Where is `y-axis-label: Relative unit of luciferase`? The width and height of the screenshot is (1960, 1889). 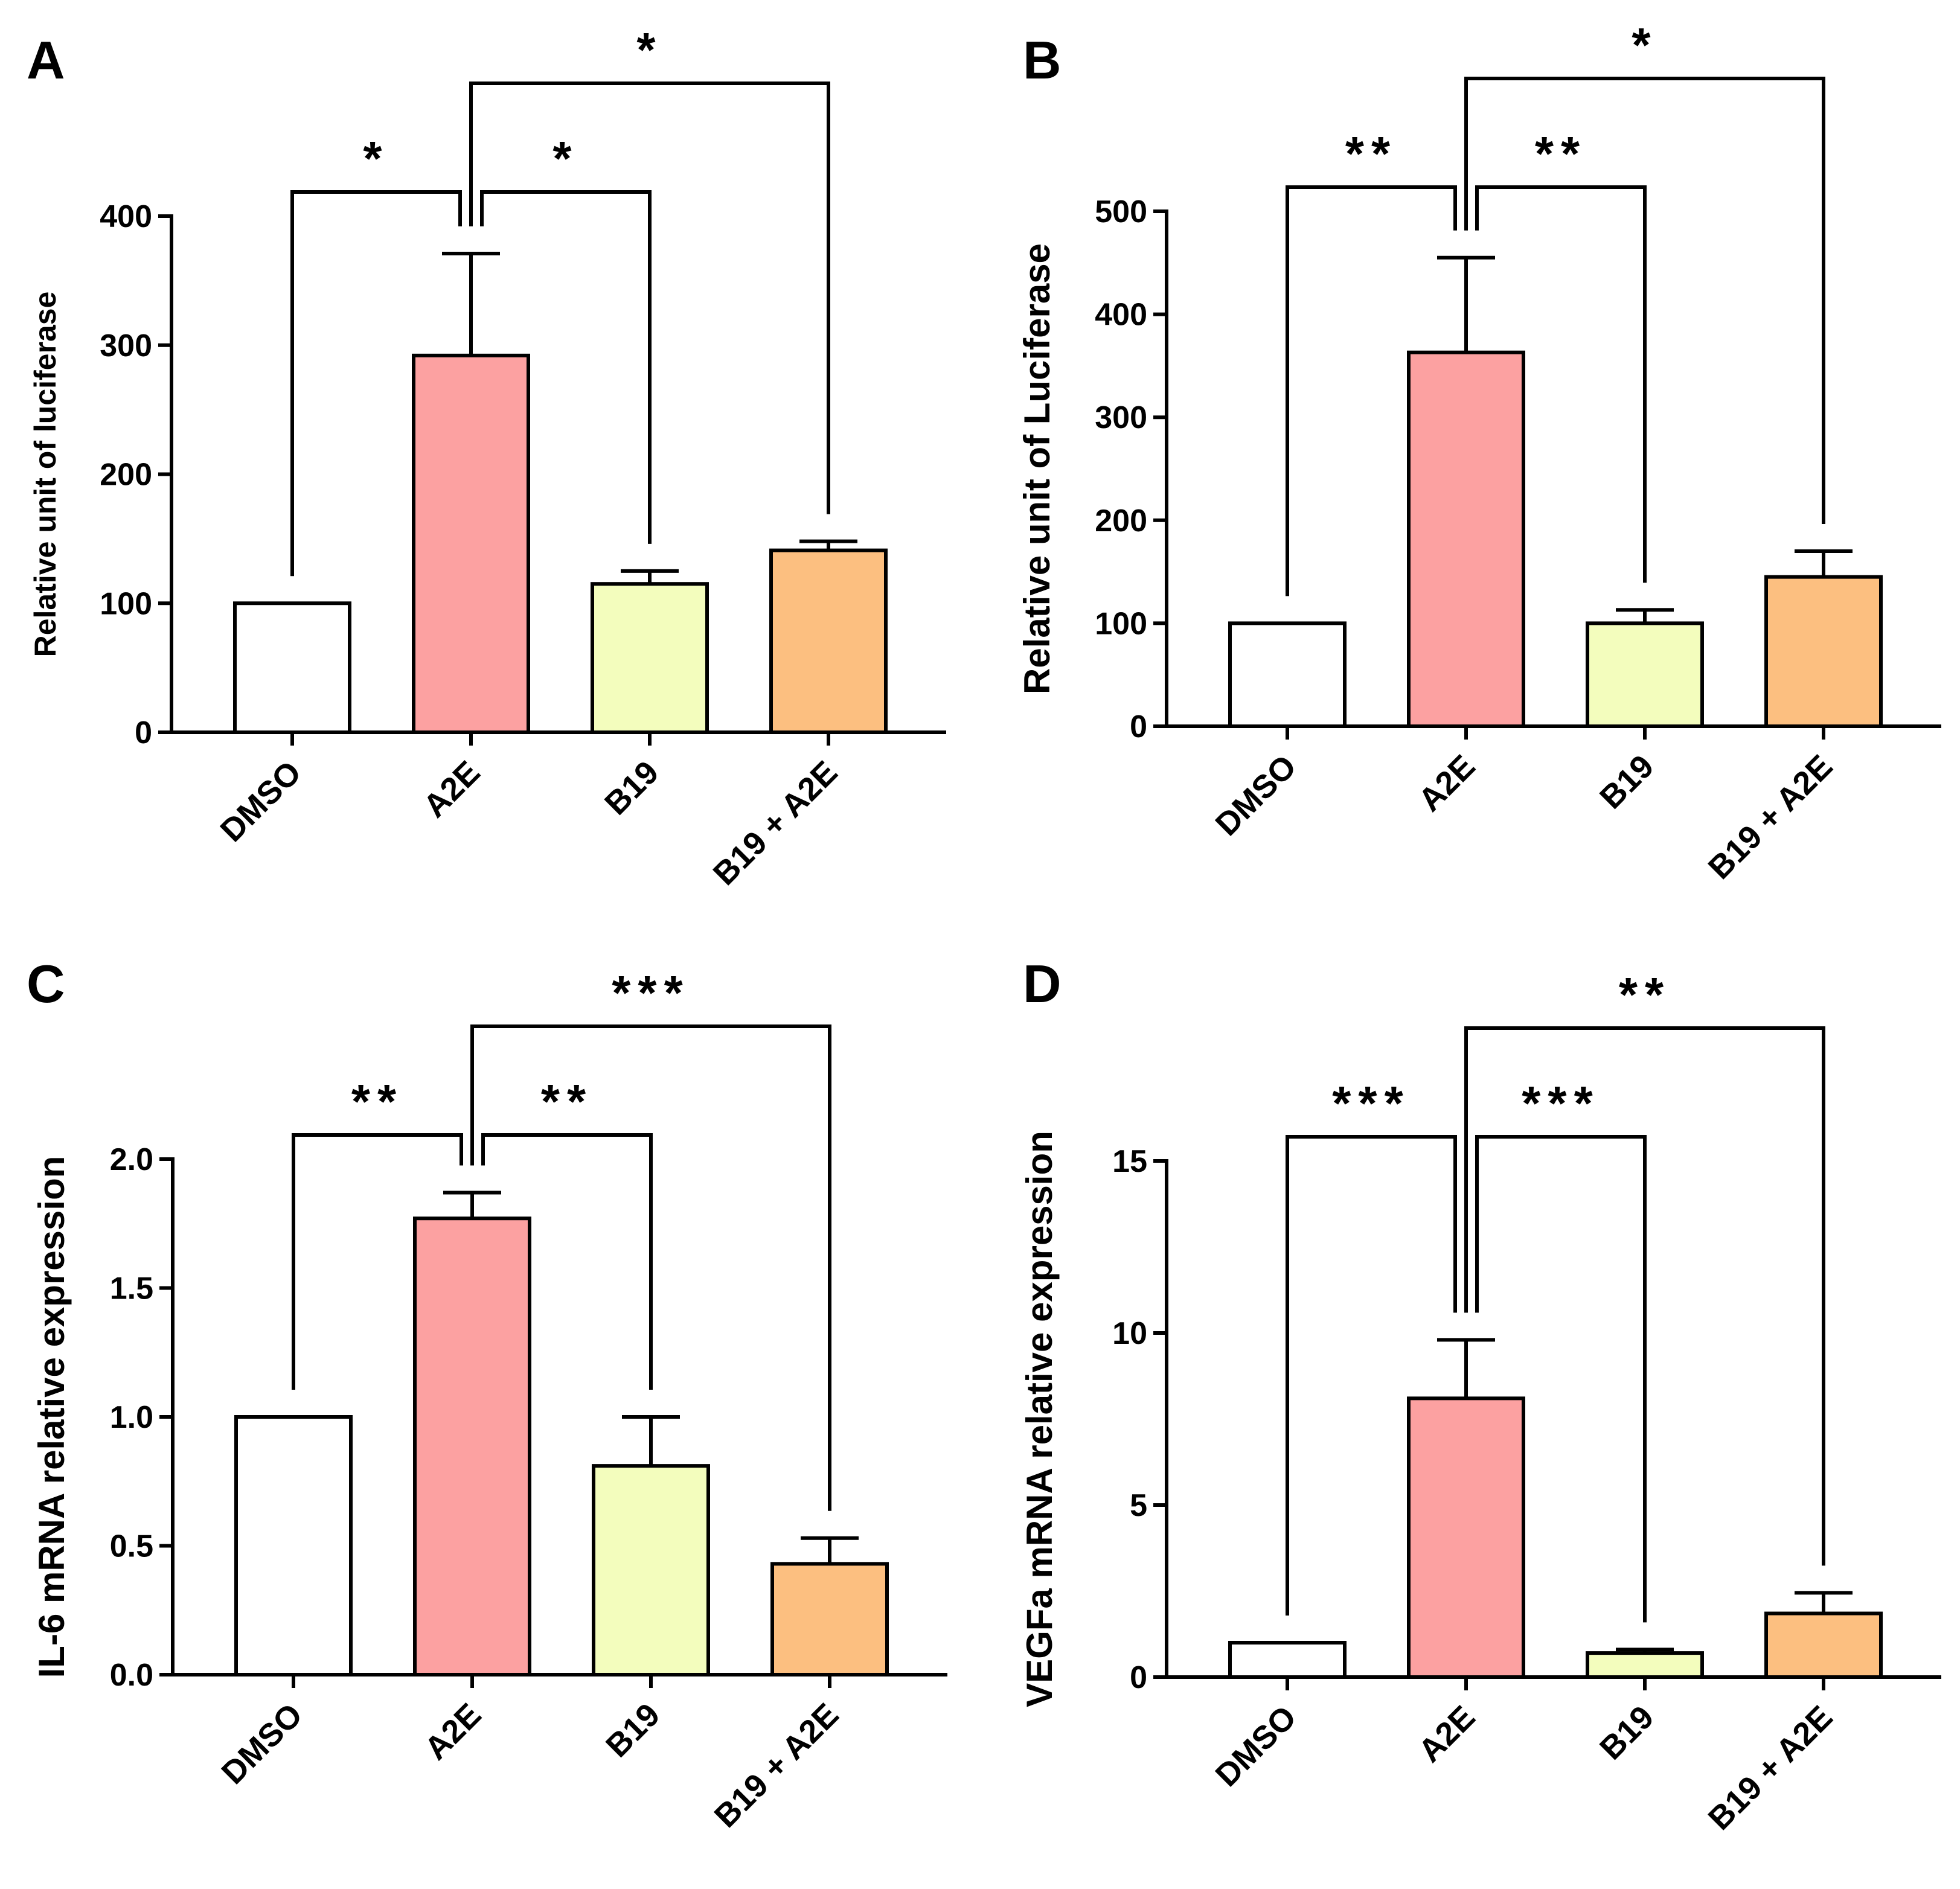 y-axis-label: Relative unit of luciferase is located at coordinates (45, 475).